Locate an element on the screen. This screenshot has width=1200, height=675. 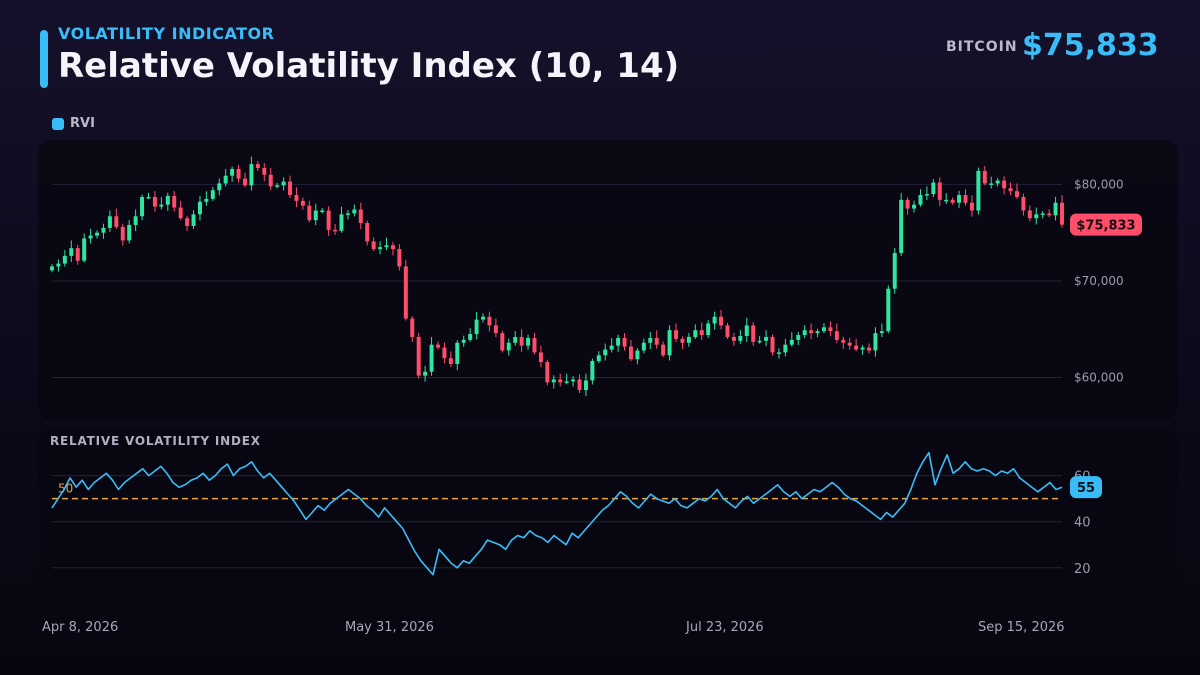
rvi-threshold-label: 50 is located at coordinates (65, 489).